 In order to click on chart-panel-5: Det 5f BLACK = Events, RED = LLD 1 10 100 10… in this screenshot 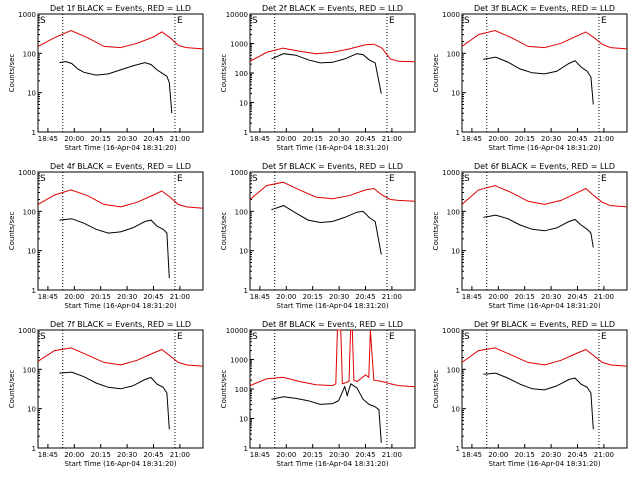, I will do `click(318, 236)`.